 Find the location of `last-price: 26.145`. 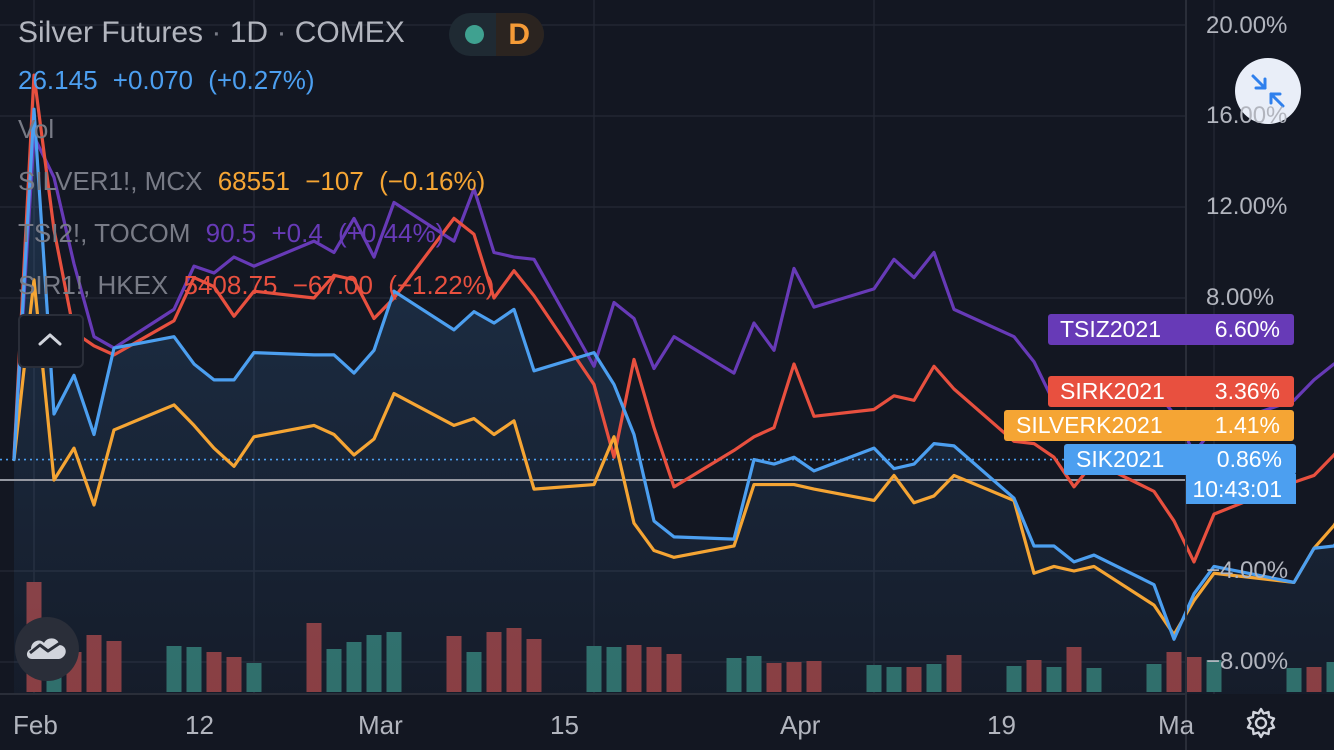

last-price: 26.145 is located at coordinates (58, 80).